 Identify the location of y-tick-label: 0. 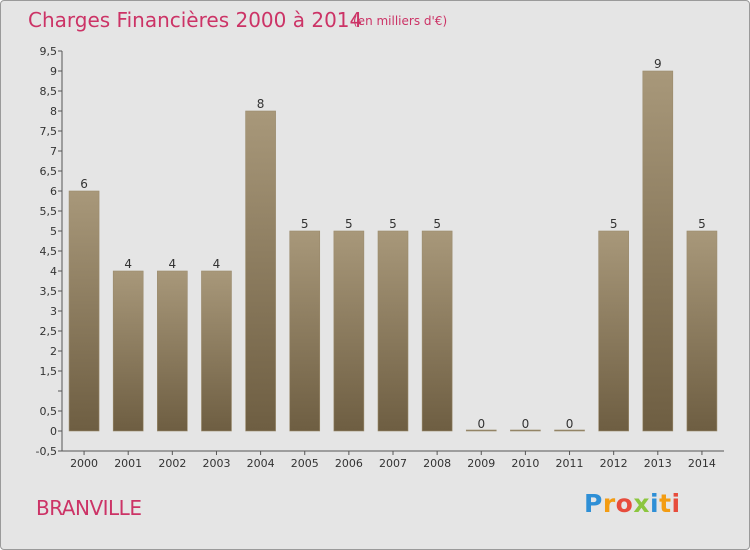
(53, 431).